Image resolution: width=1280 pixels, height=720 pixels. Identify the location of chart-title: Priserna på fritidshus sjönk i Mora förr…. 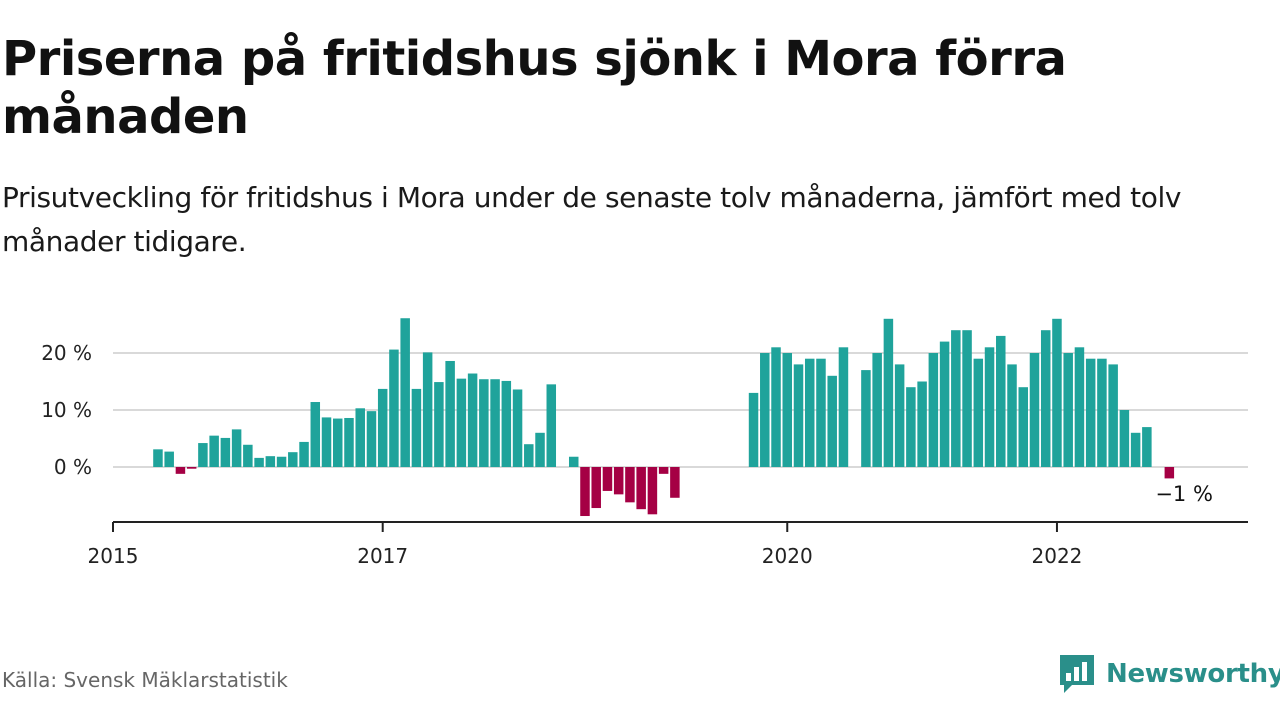
(534, 88).